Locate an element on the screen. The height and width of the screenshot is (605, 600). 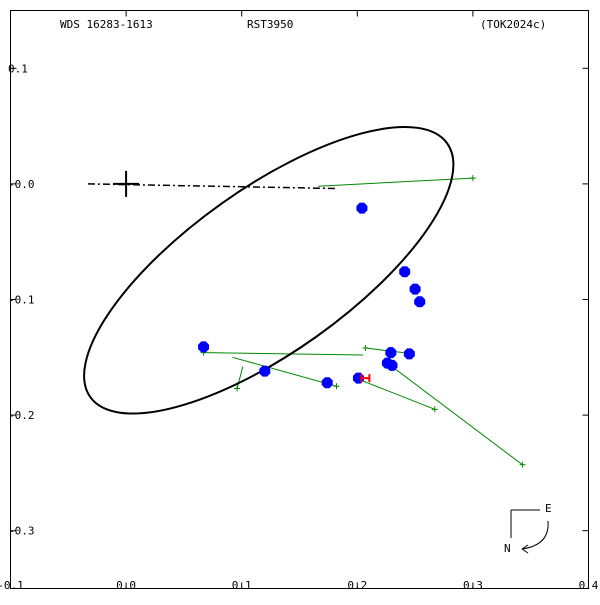
header-center: RST3950 is located at coordinates (270, 24).